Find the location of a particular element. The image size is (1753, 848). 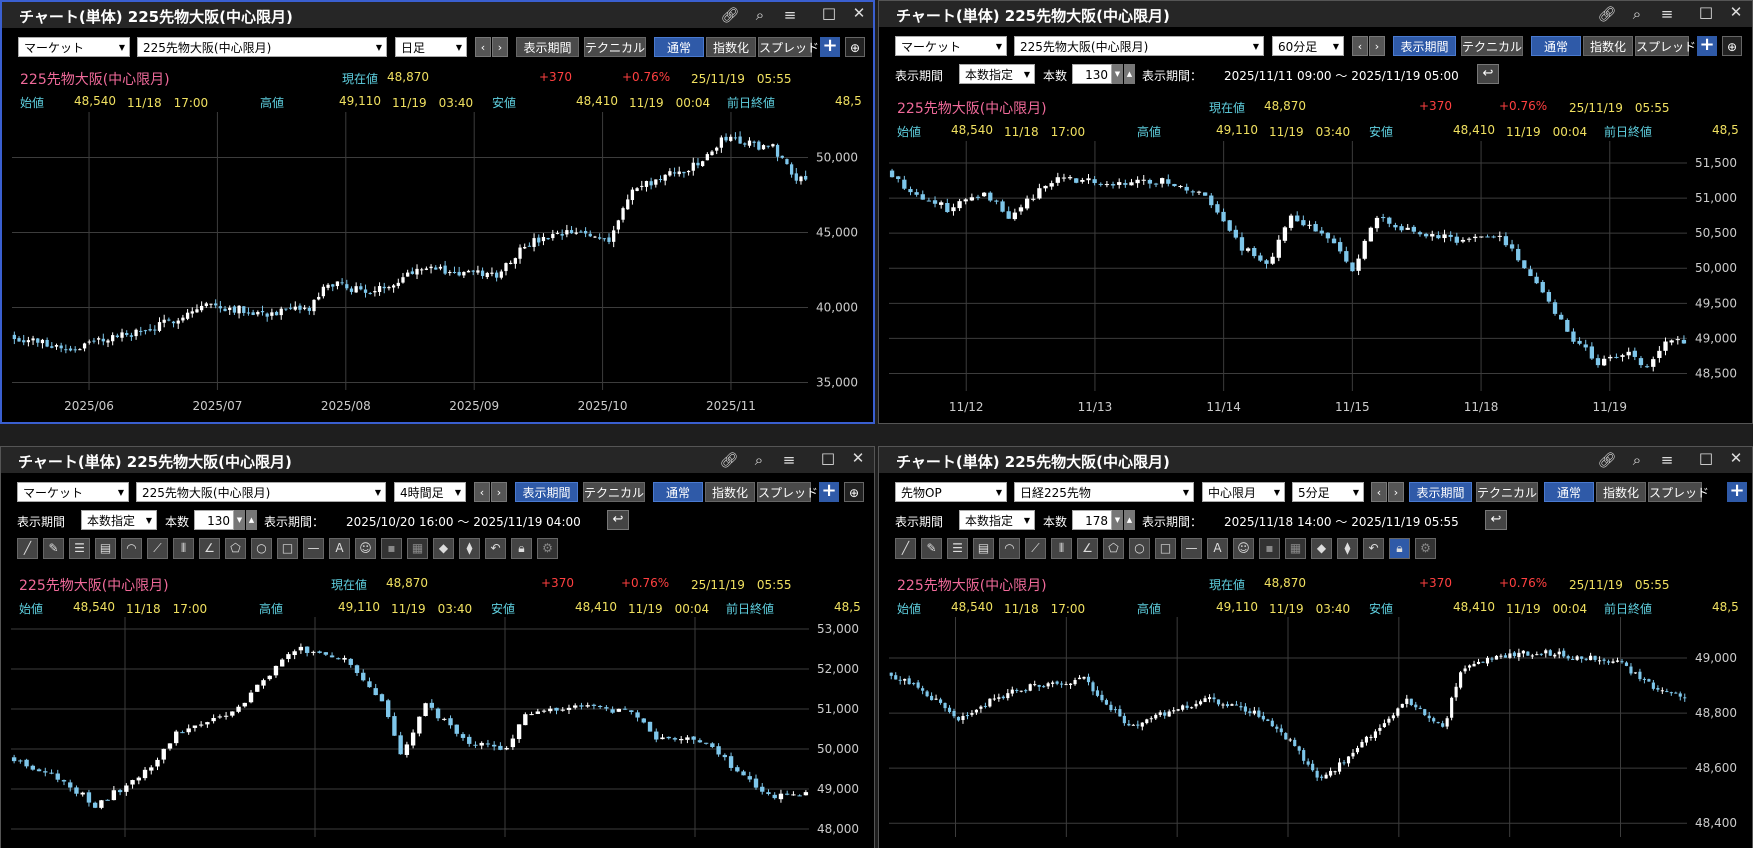

interval-select: 5分足 is located at coordinates (1328, 492).